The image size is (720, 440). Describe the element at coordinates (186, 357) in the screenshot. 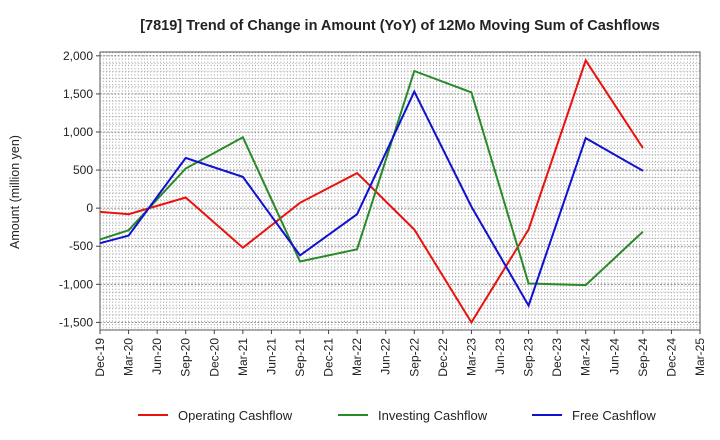

I see `x-tick-label: Sep-20` at that location.